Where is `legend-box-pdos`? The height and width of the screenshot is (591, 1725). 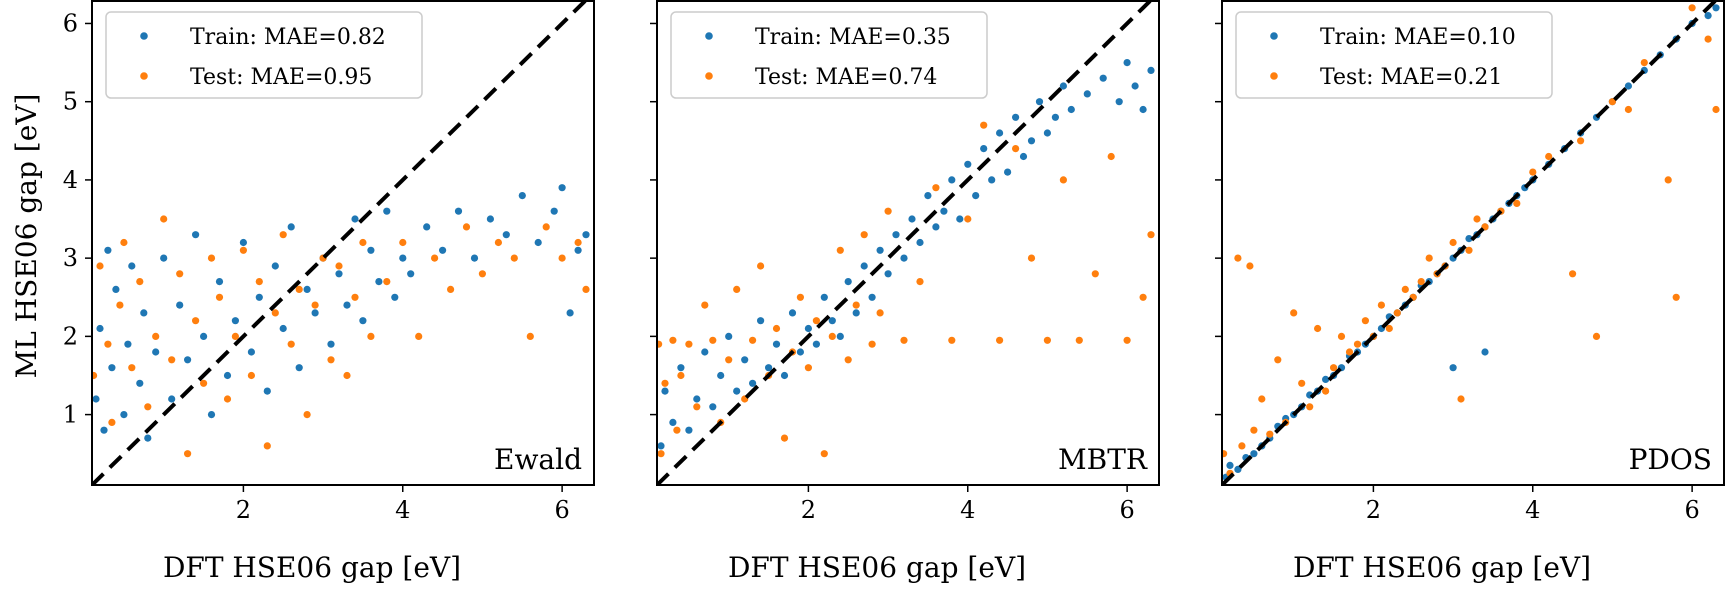 legend-box-pdos is located at coordinates (1394, 55).